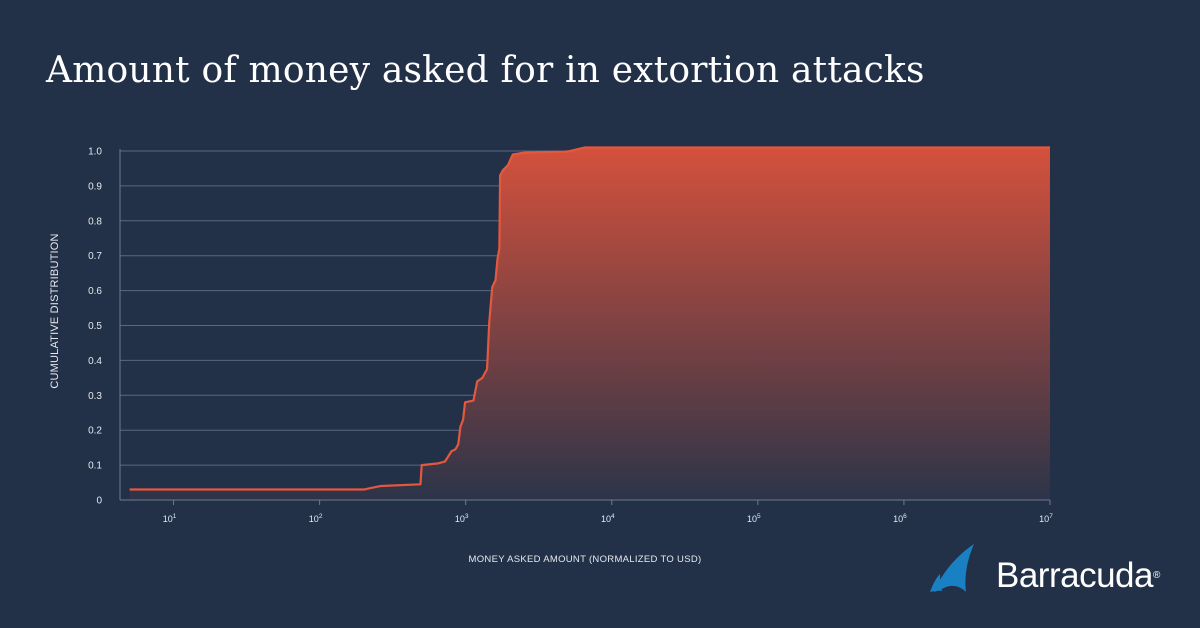 This screenshot has height=628, width=1200. Describe the element at coordinates (900, 518) in the screenshot. I see `x-tick-label: 10⁶` at that location.